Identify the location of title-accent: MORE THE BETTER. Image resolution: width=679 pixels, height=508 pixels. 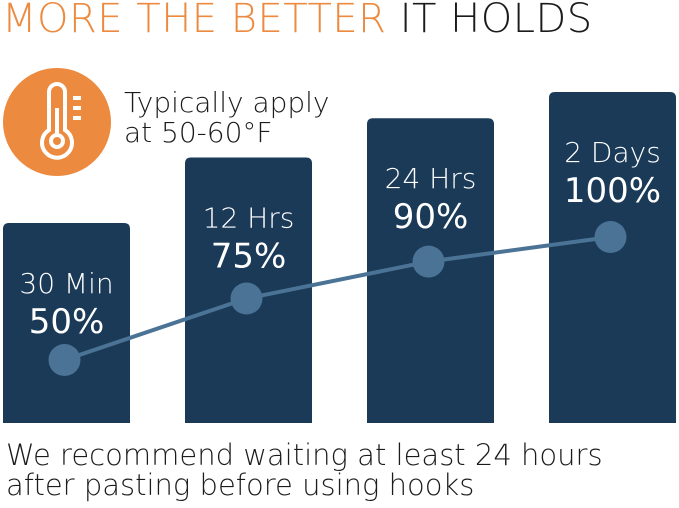
(194, 21).